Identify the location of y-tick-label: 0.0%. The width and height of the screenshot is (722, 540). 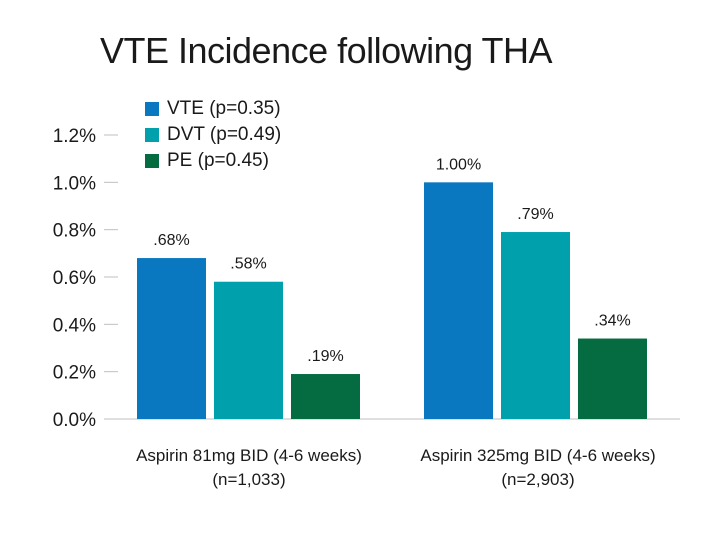
(74, 420).